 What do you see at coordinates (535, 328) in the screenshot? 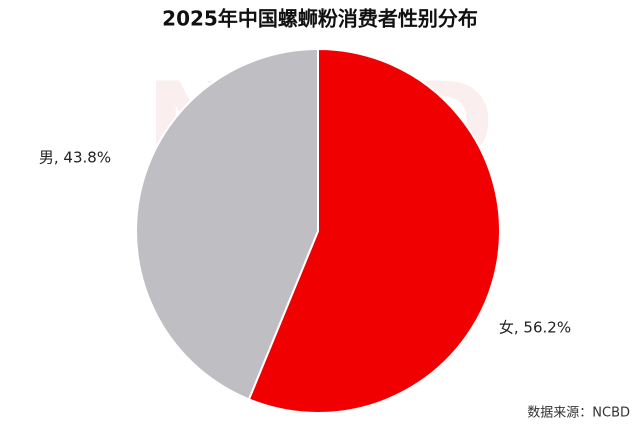
I see `data-label: 女, 56.2%` at bounding box center [535, 328].